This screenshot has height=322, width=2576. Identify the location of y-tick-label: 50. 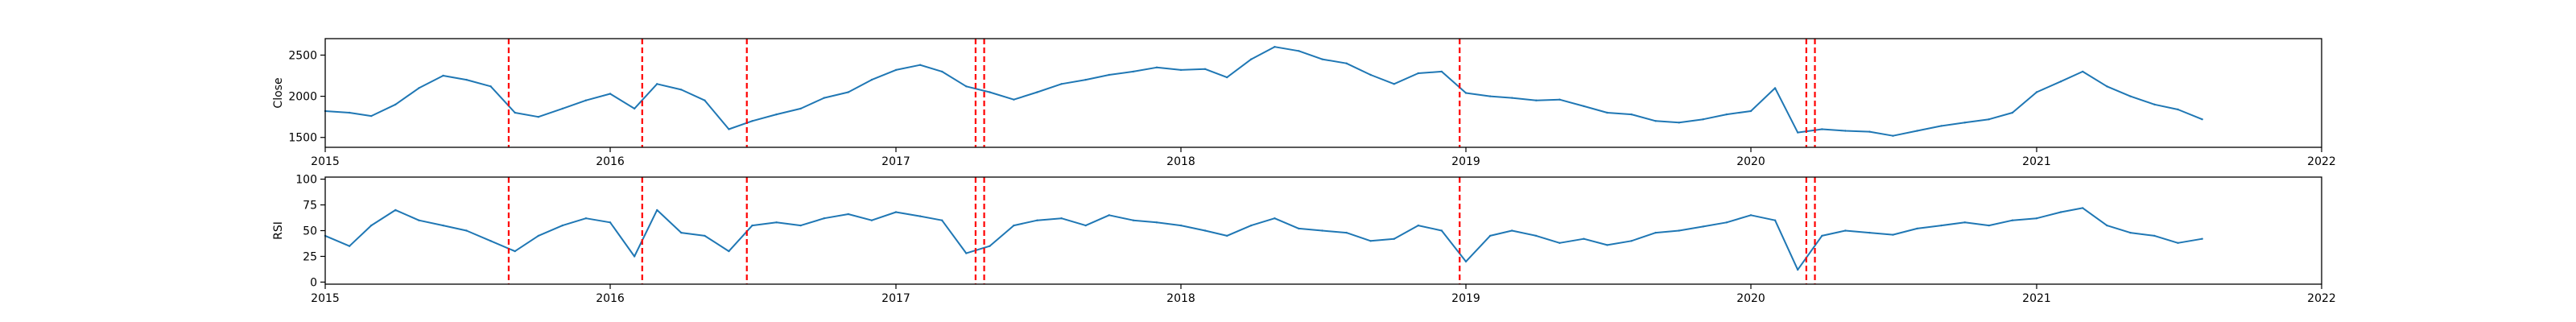
(310, 231).